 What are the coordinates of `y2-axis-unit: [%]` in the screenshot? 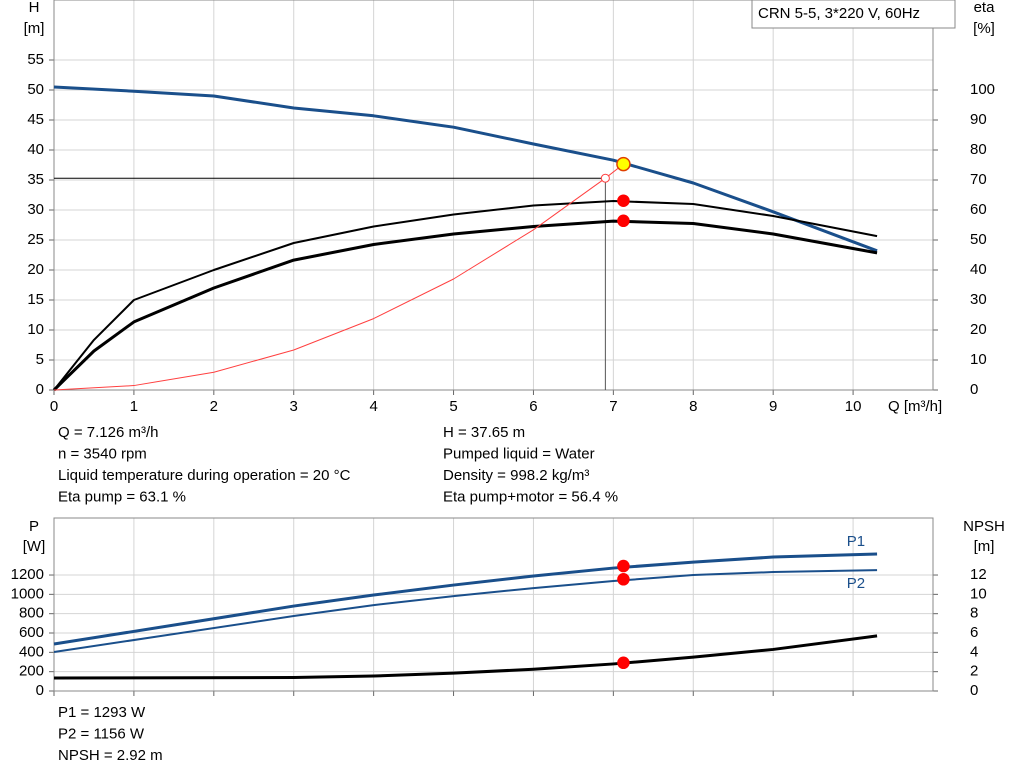 It's located at (984, 28).